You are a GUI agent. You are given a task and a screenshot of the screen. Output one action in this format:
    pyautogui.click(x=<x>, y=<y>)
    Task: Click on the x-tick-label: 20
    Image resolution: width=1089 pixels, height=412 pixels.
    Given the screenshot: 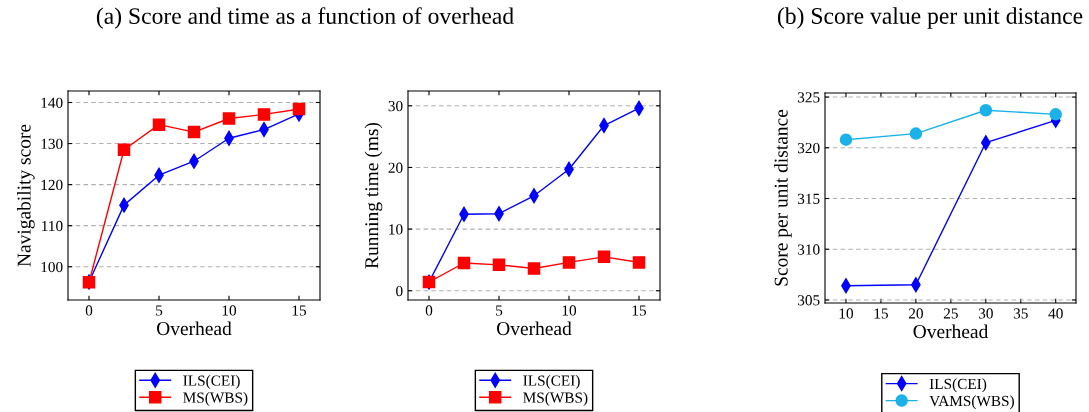 What is the action you would take?
    pyautogui.click(x=915, y=313)
    